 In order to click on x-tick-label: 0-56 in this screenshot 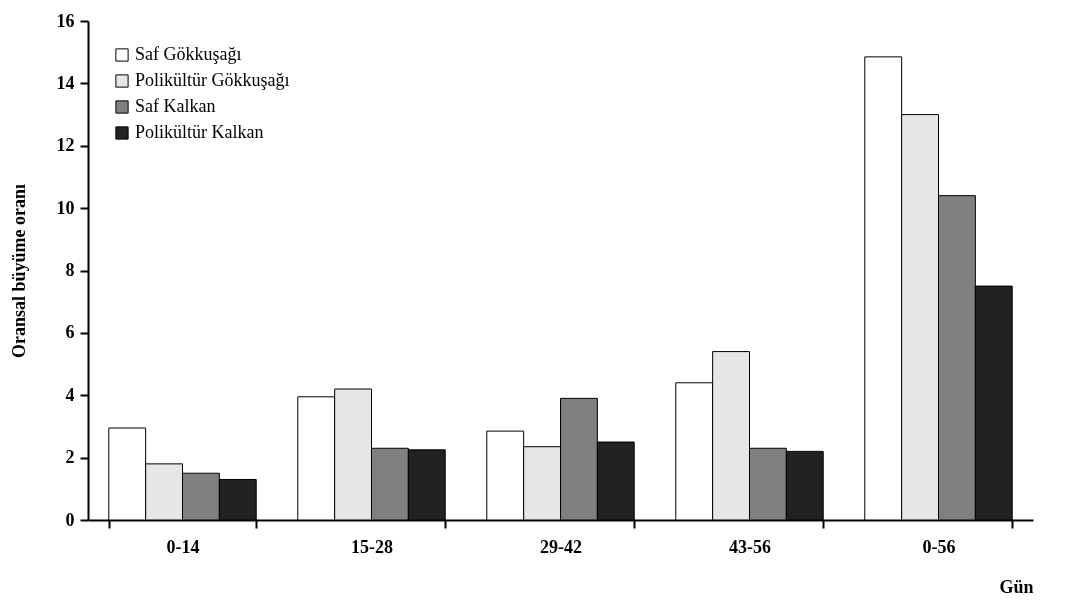, I will do `click(939, 546)`.